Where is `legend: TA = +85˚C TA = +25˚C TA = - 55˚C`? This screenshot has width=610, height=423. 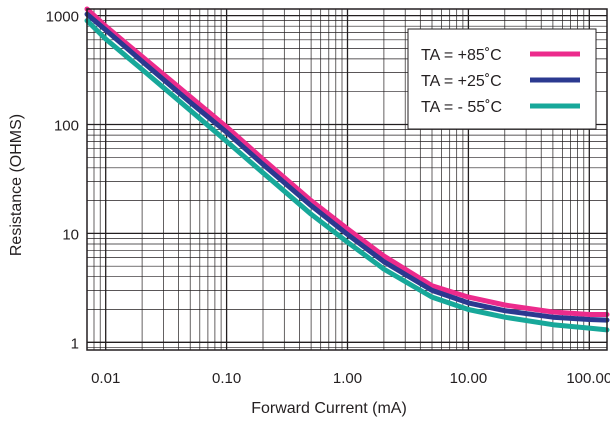 legend: TA = +85˚C TA = +25˚C TA = - 55˚C is located at coordinates (502, 79).